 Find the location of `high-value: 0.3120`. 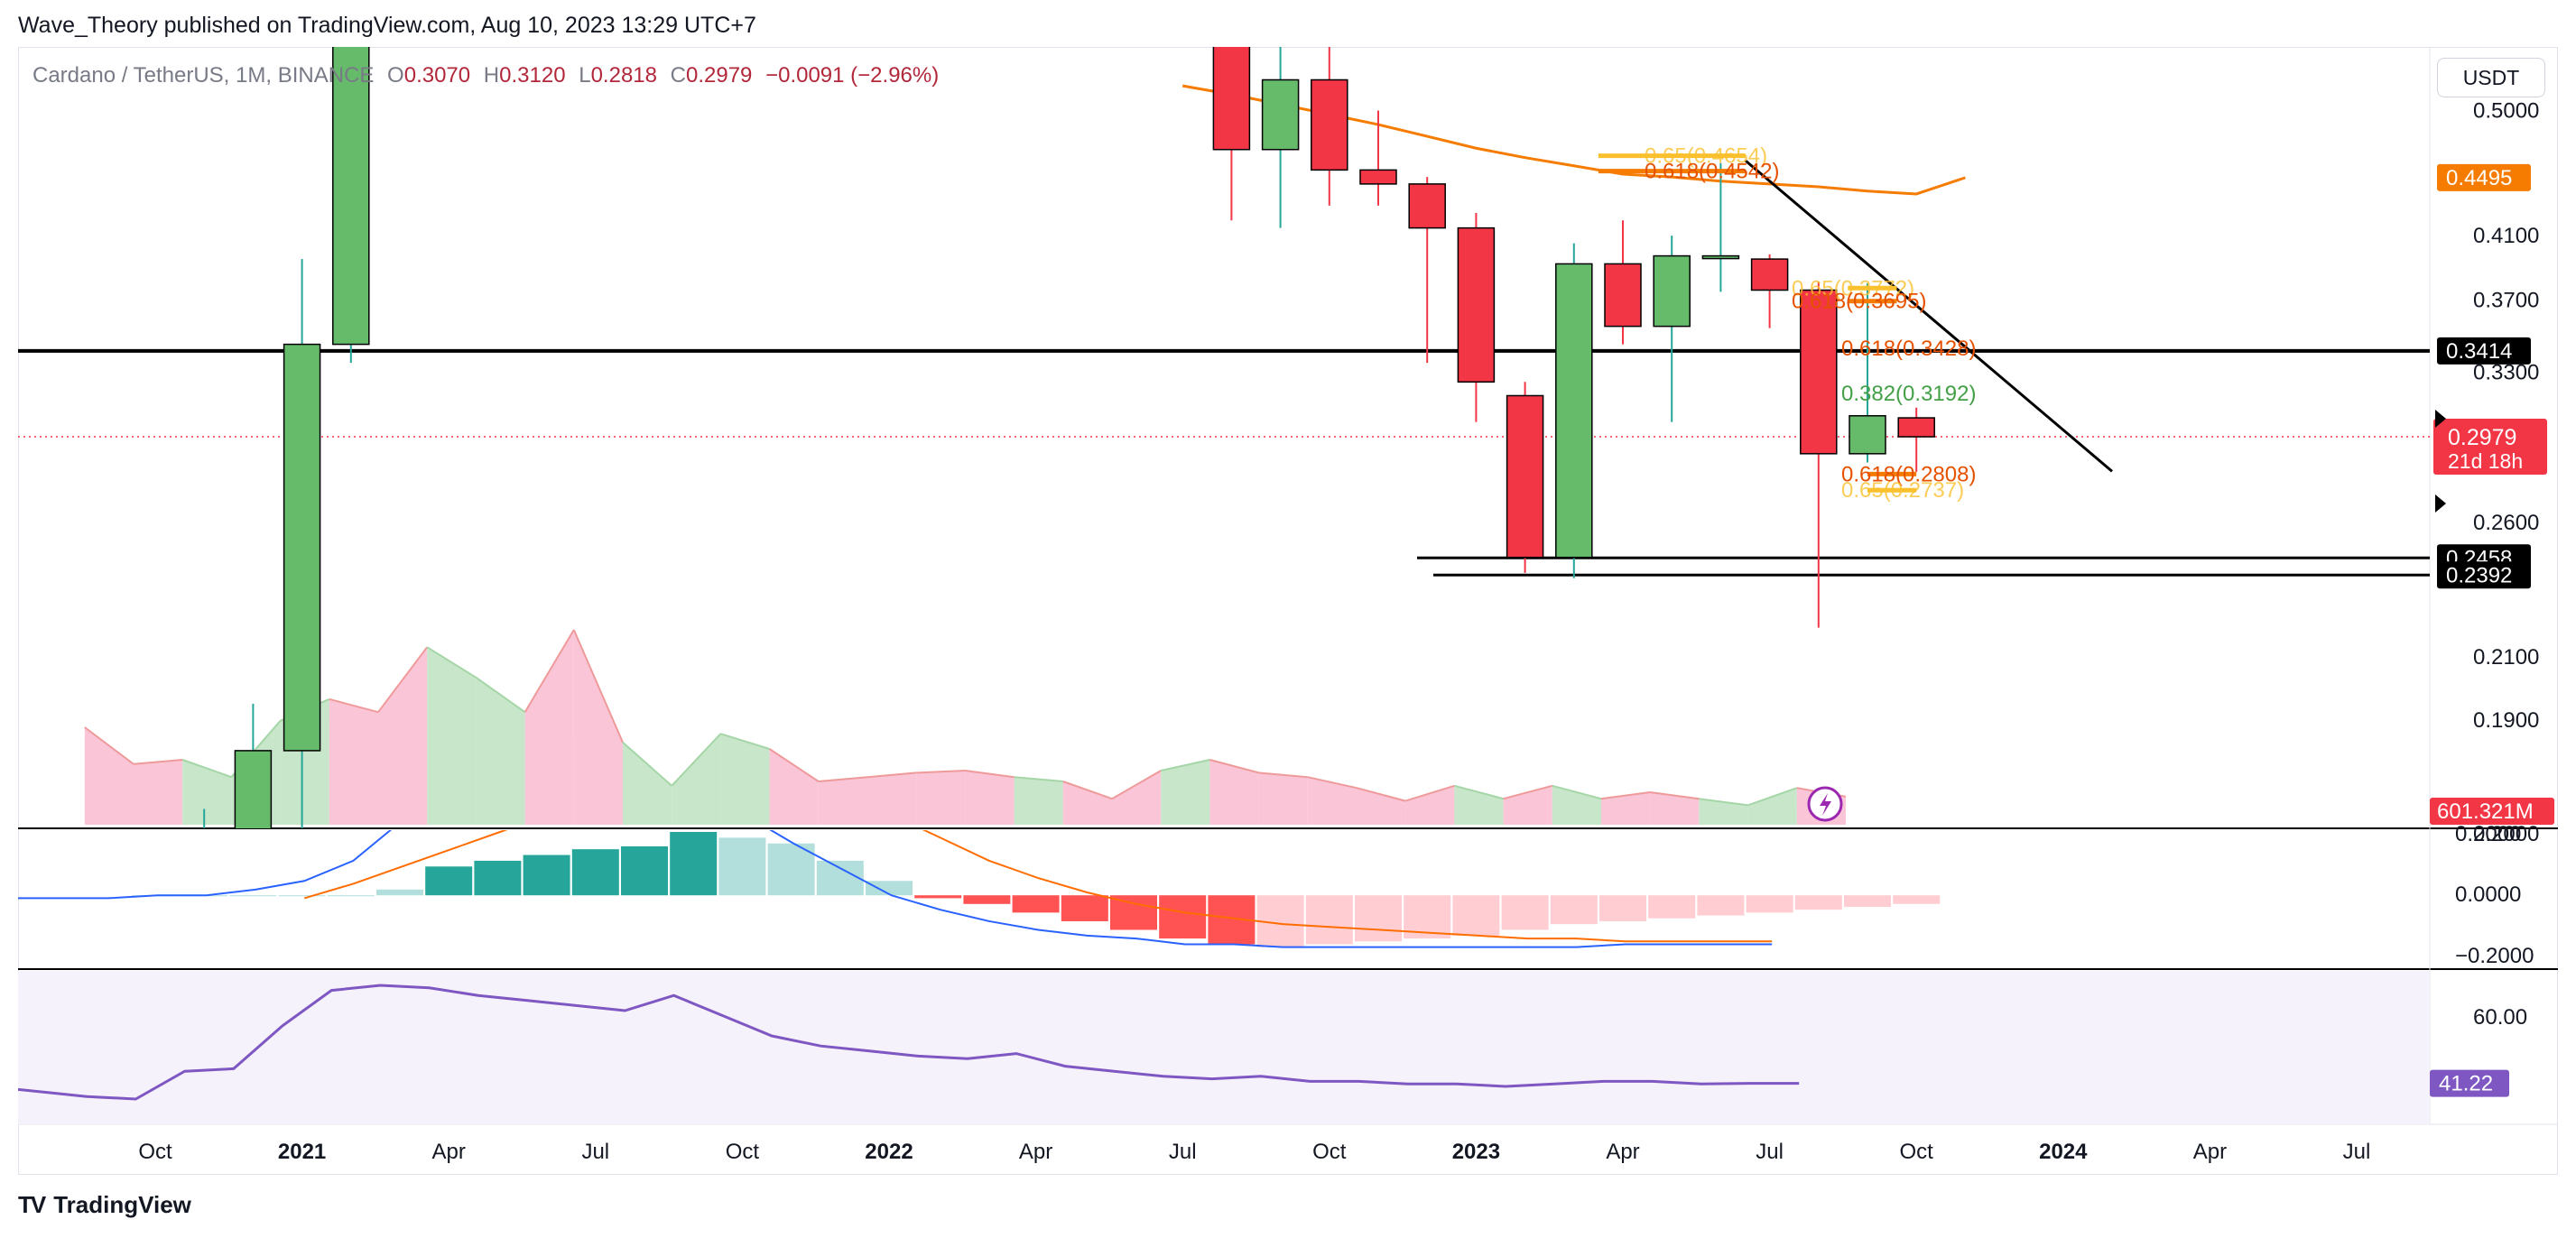

high-value: 0.3120 is located at coordinates (532, 75).